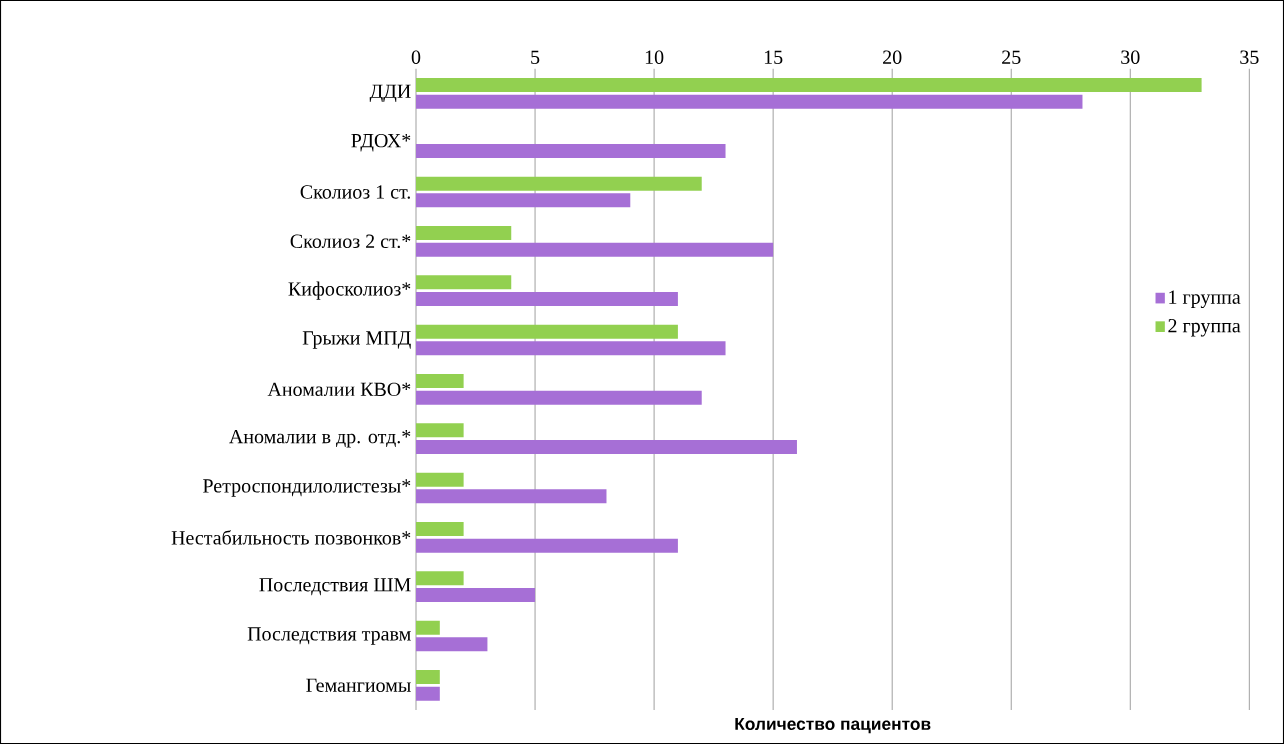  I want to click on y-tick-label: Кифосколиоз*, so click(349, 290).